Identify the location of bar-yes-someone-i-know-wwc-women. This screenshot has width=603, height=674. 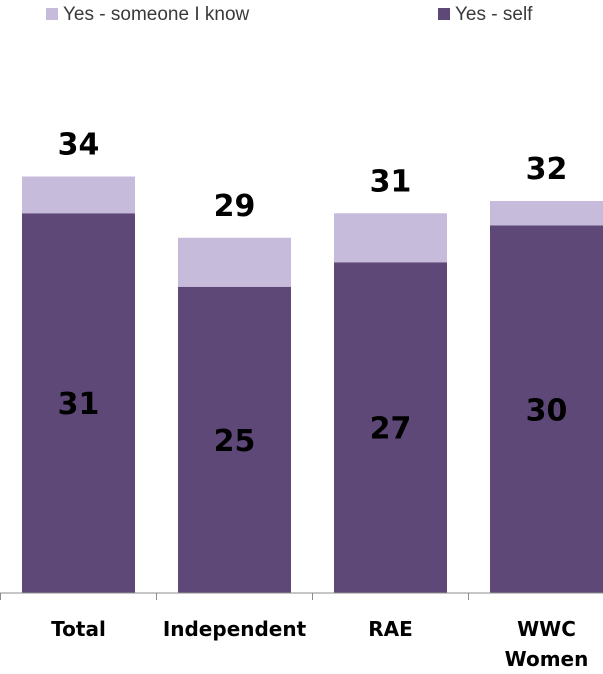
(546, 213).